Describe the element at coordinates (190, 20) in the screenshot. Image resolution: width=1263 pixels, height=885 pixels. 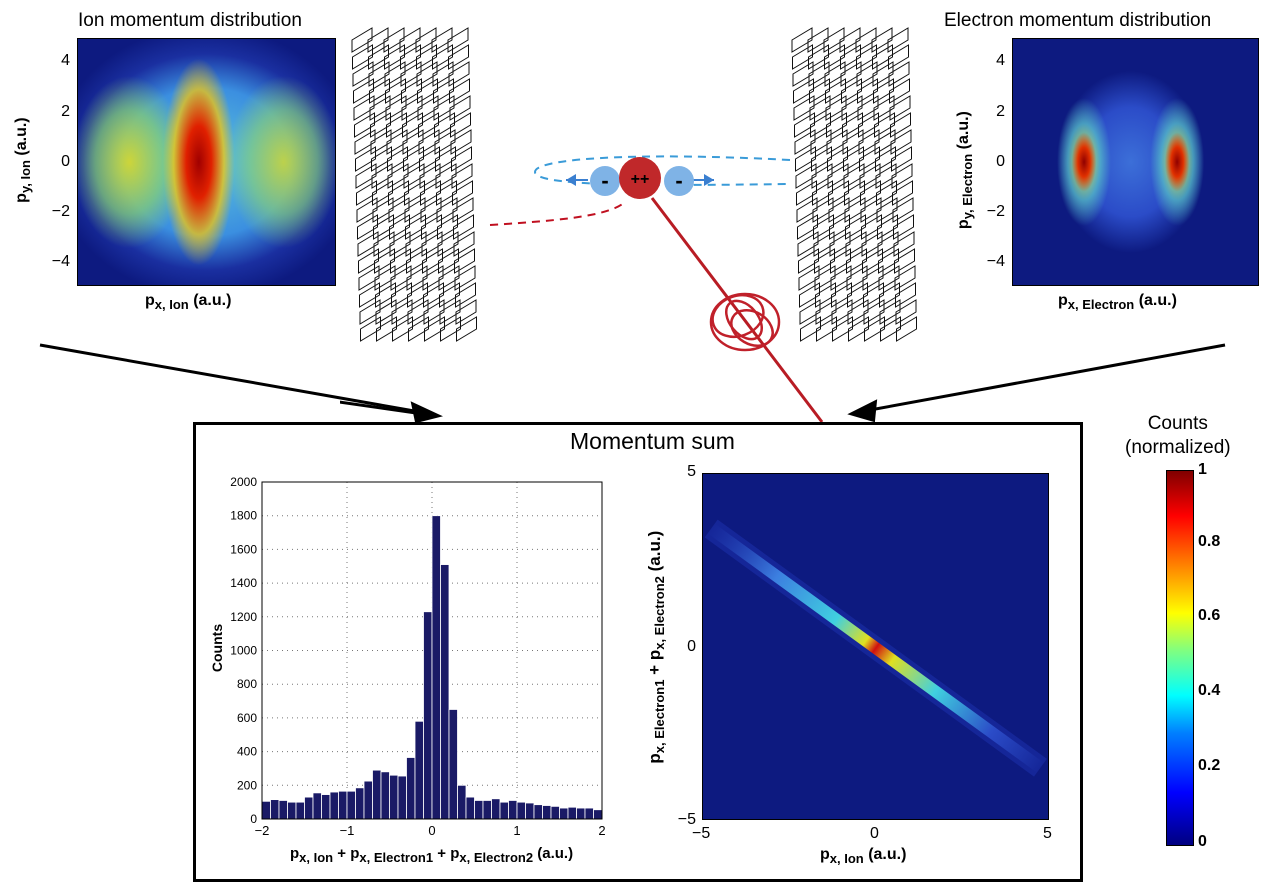
I see `ion-panel-title: Ion momentum distribution` at that location.